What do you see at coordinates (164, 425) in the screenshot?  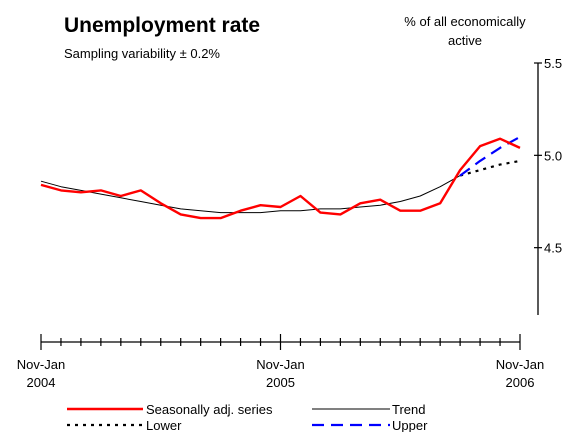 I see `legend-label: Lower` at bounding box center [164, 425].